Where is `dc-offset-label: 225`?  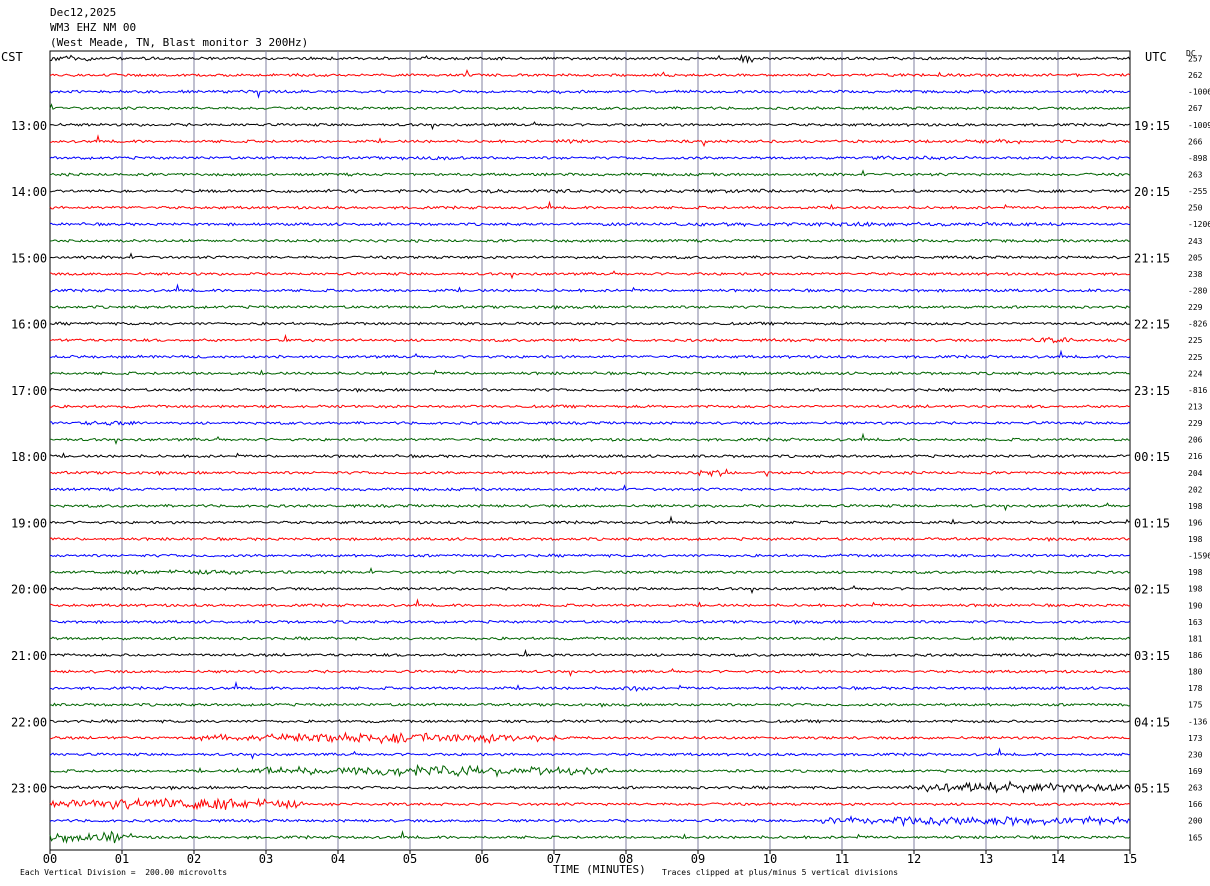 dc-offset-label: 225 is located at coordinates (1195, 340).